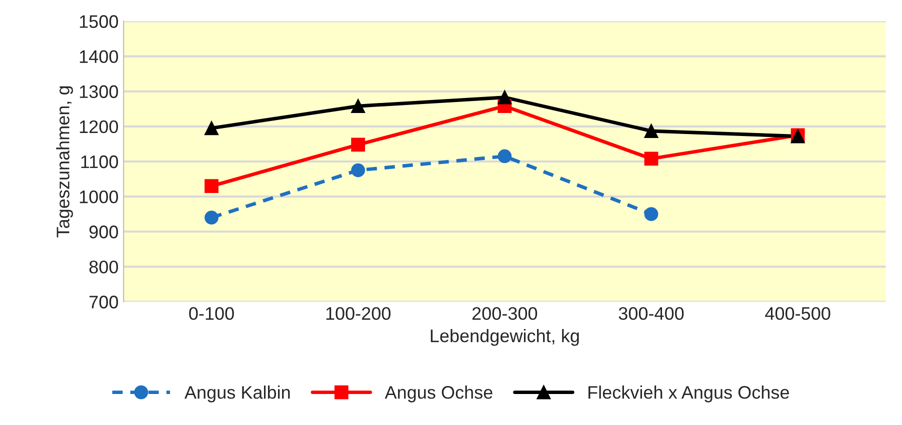 This screenshot has width=902, height=425. What do you see at coordinates (504, 337) in the screenshot?
I see `x-axis-title: Lebendgewicht, kg` at bounding box center [504, 337].